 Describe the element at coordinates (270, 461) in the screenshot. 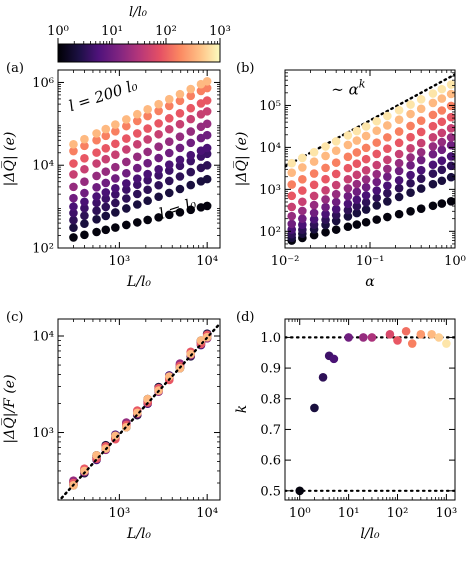

I see `y-tick-label: 0.6` at that location.